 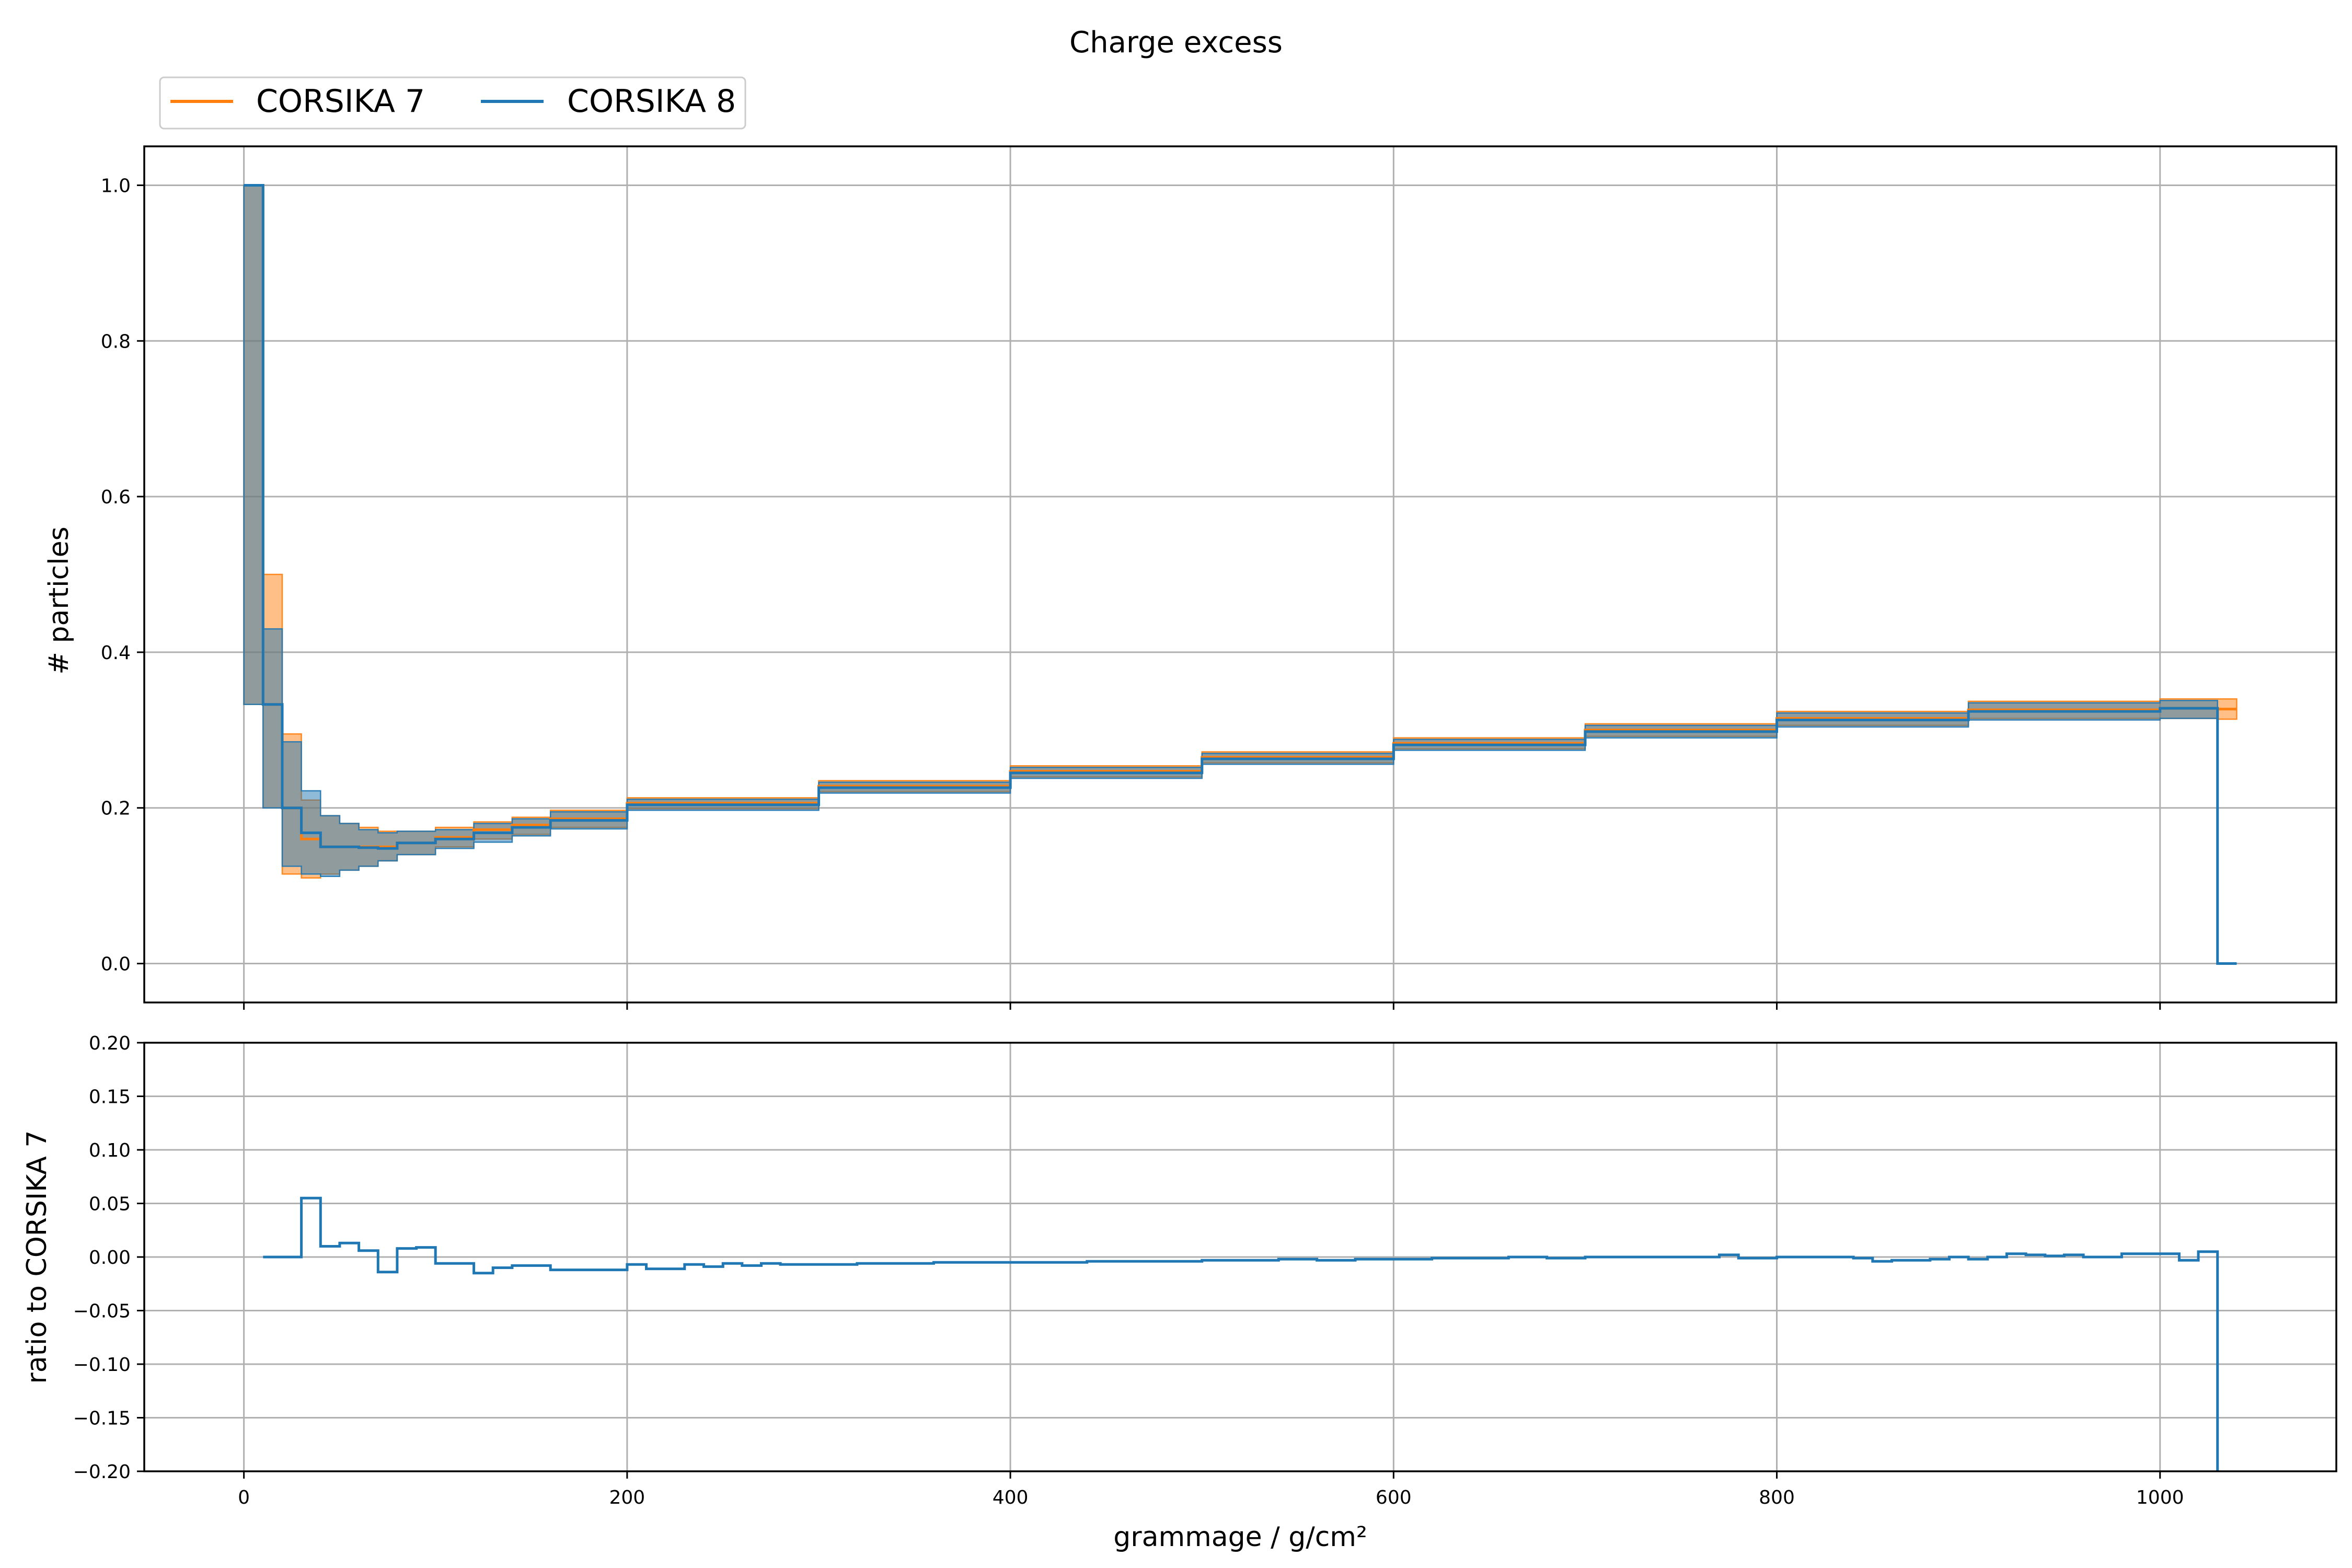 I want to click on ratio-xtick-label-2: 400, so click(x=1011, y=1497).